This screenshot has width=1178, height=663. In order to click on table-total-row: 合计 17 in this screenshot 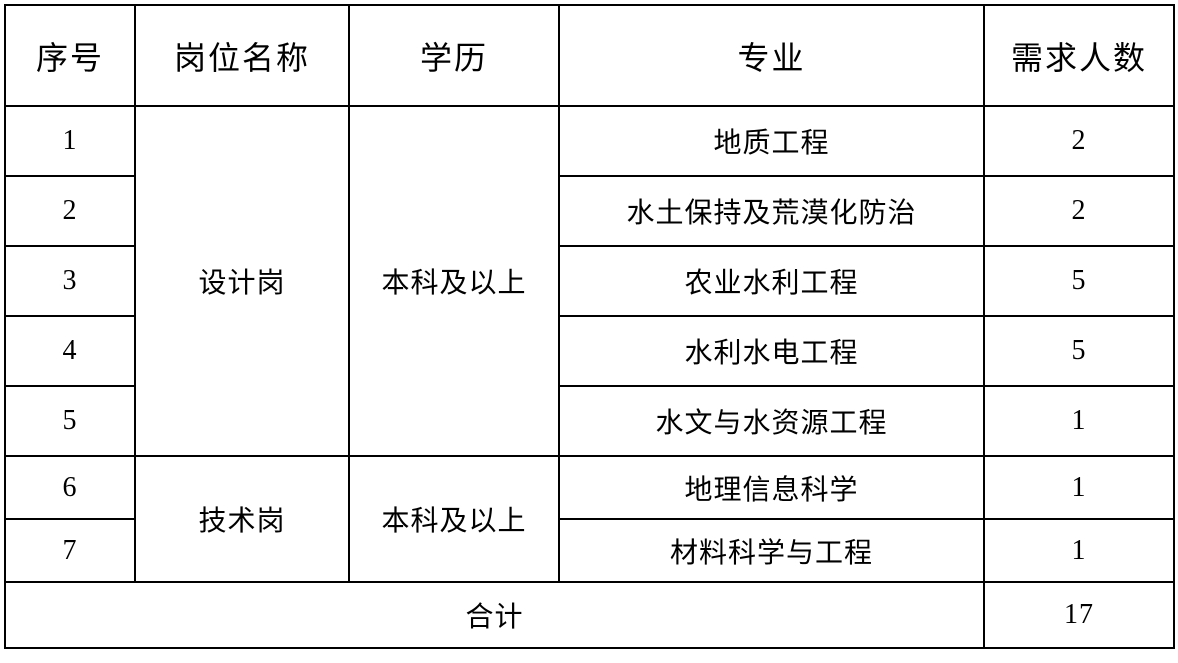, I will do `click(589, 615)`.